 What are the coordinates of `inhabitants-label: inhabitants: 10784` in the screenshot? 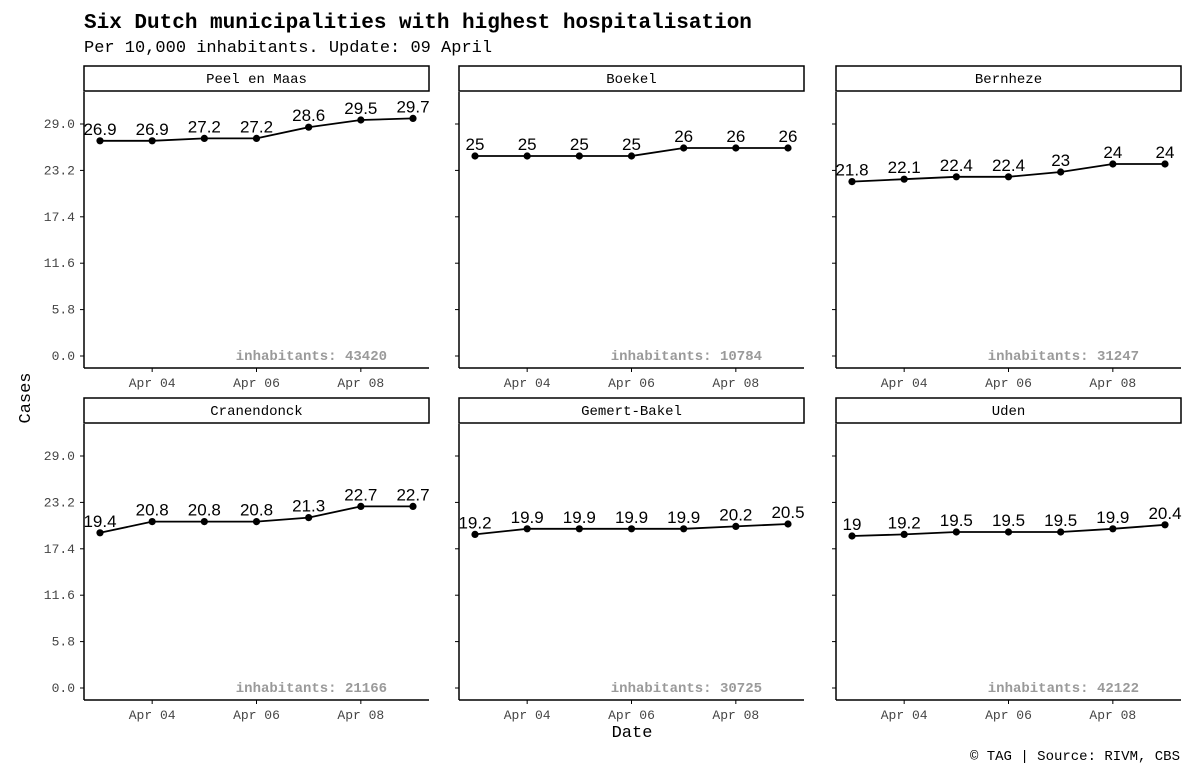 It's located at (686, 357).